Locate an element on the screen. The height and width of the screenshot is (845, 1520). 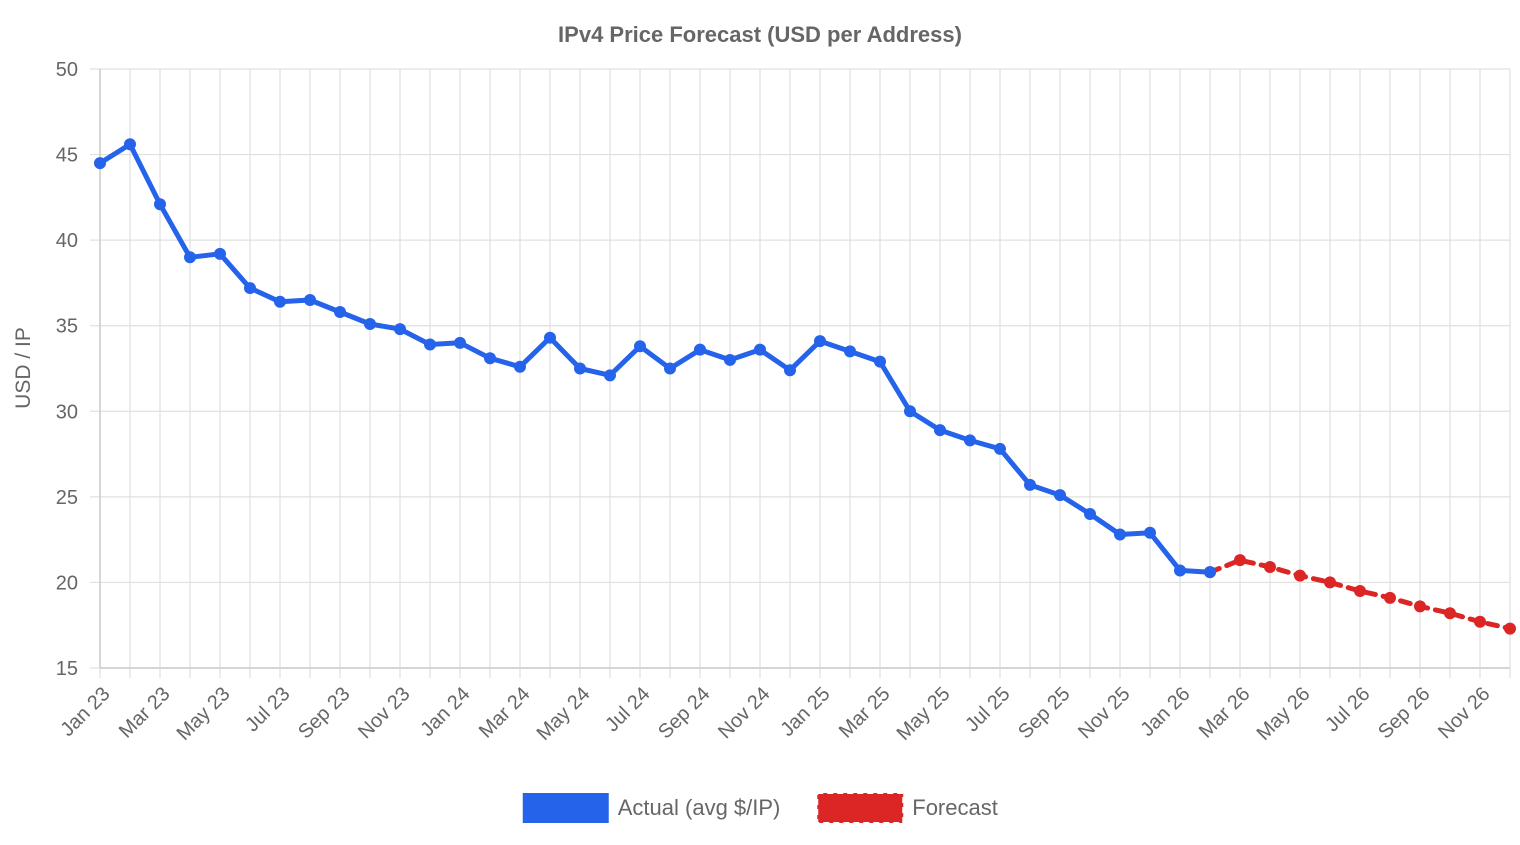
x-tick-label: Mar 26 is located at coordinates (1225, 713).